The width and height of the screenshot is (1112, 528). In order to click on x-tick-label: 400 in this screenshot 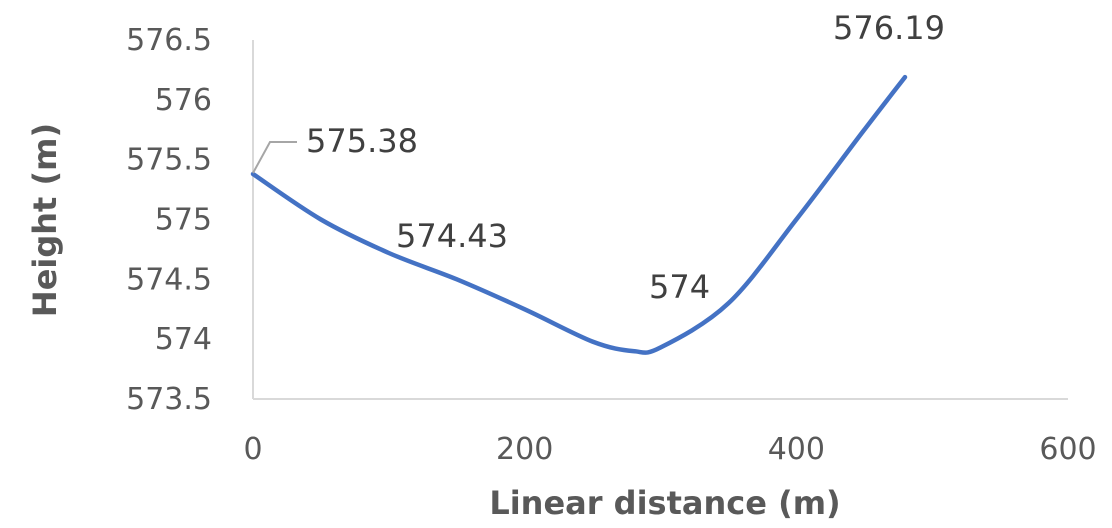, I will do `click(796, 449)`.